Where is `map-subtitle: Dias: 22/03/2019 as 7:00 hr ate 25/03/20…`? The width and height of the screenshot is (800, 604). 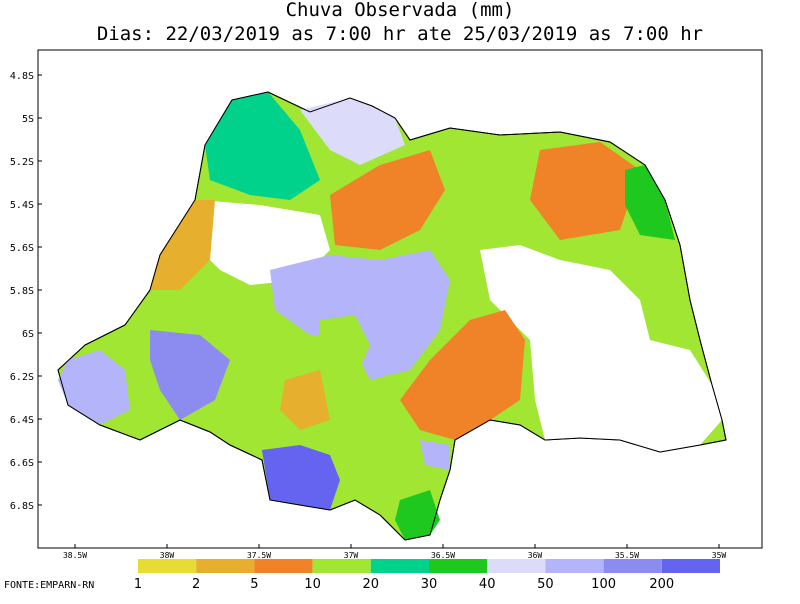
map-subtitle: Dias: 22/03/2019 as 7:00 hr ate 25/03/20… is located at coordinates (400, 34).